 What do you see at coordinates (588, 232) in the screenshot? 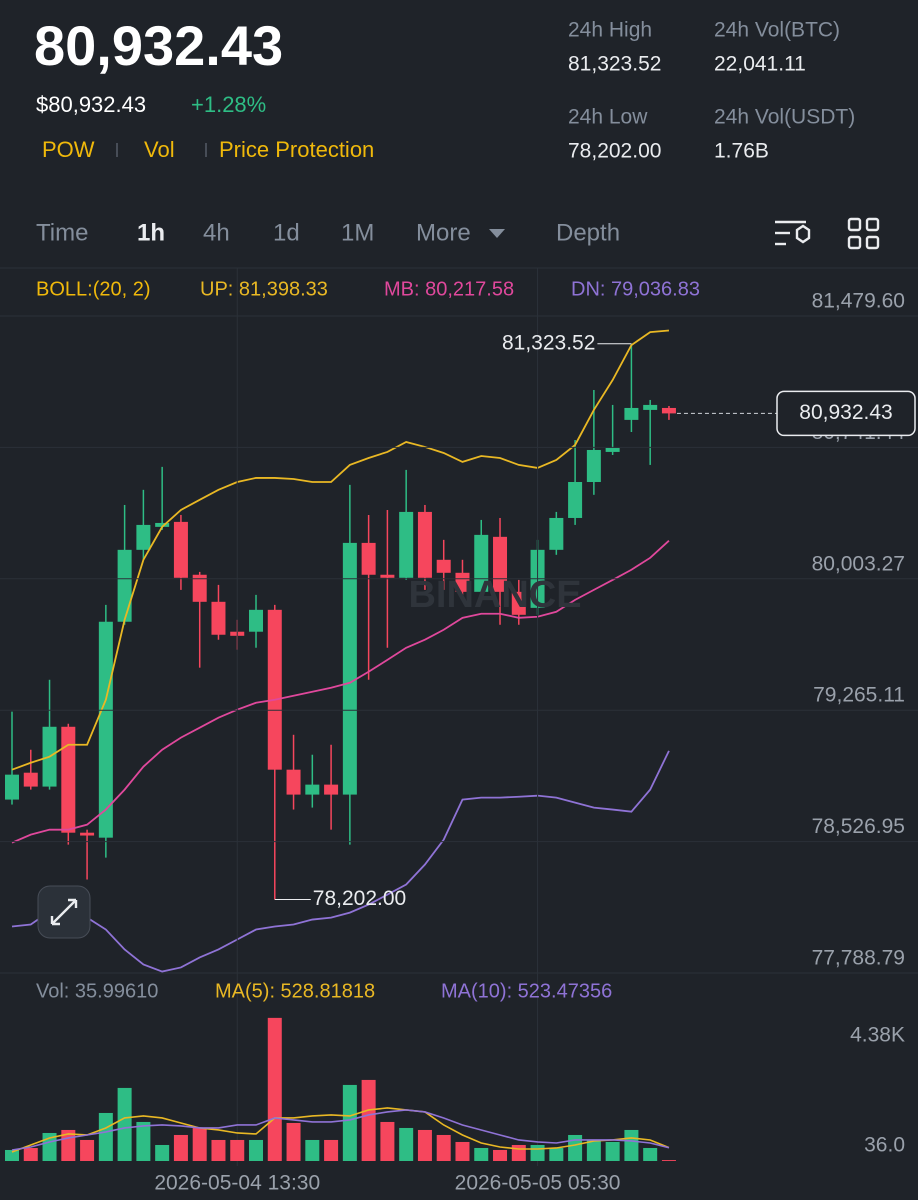
I see `tab: Depth` at bounding box center [588, 232].